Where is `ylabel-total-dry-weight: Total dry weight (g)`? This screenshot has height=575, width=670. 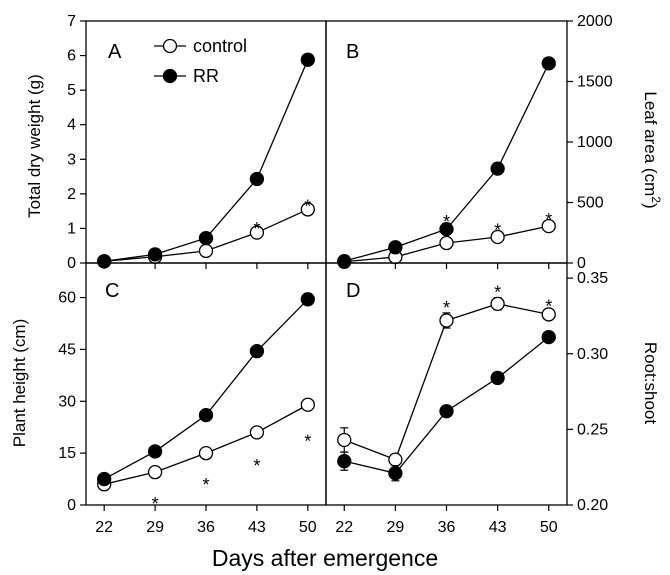 ylabel-total-dry-weight: Total dry weight (g) is located at coordinates (34, 146).